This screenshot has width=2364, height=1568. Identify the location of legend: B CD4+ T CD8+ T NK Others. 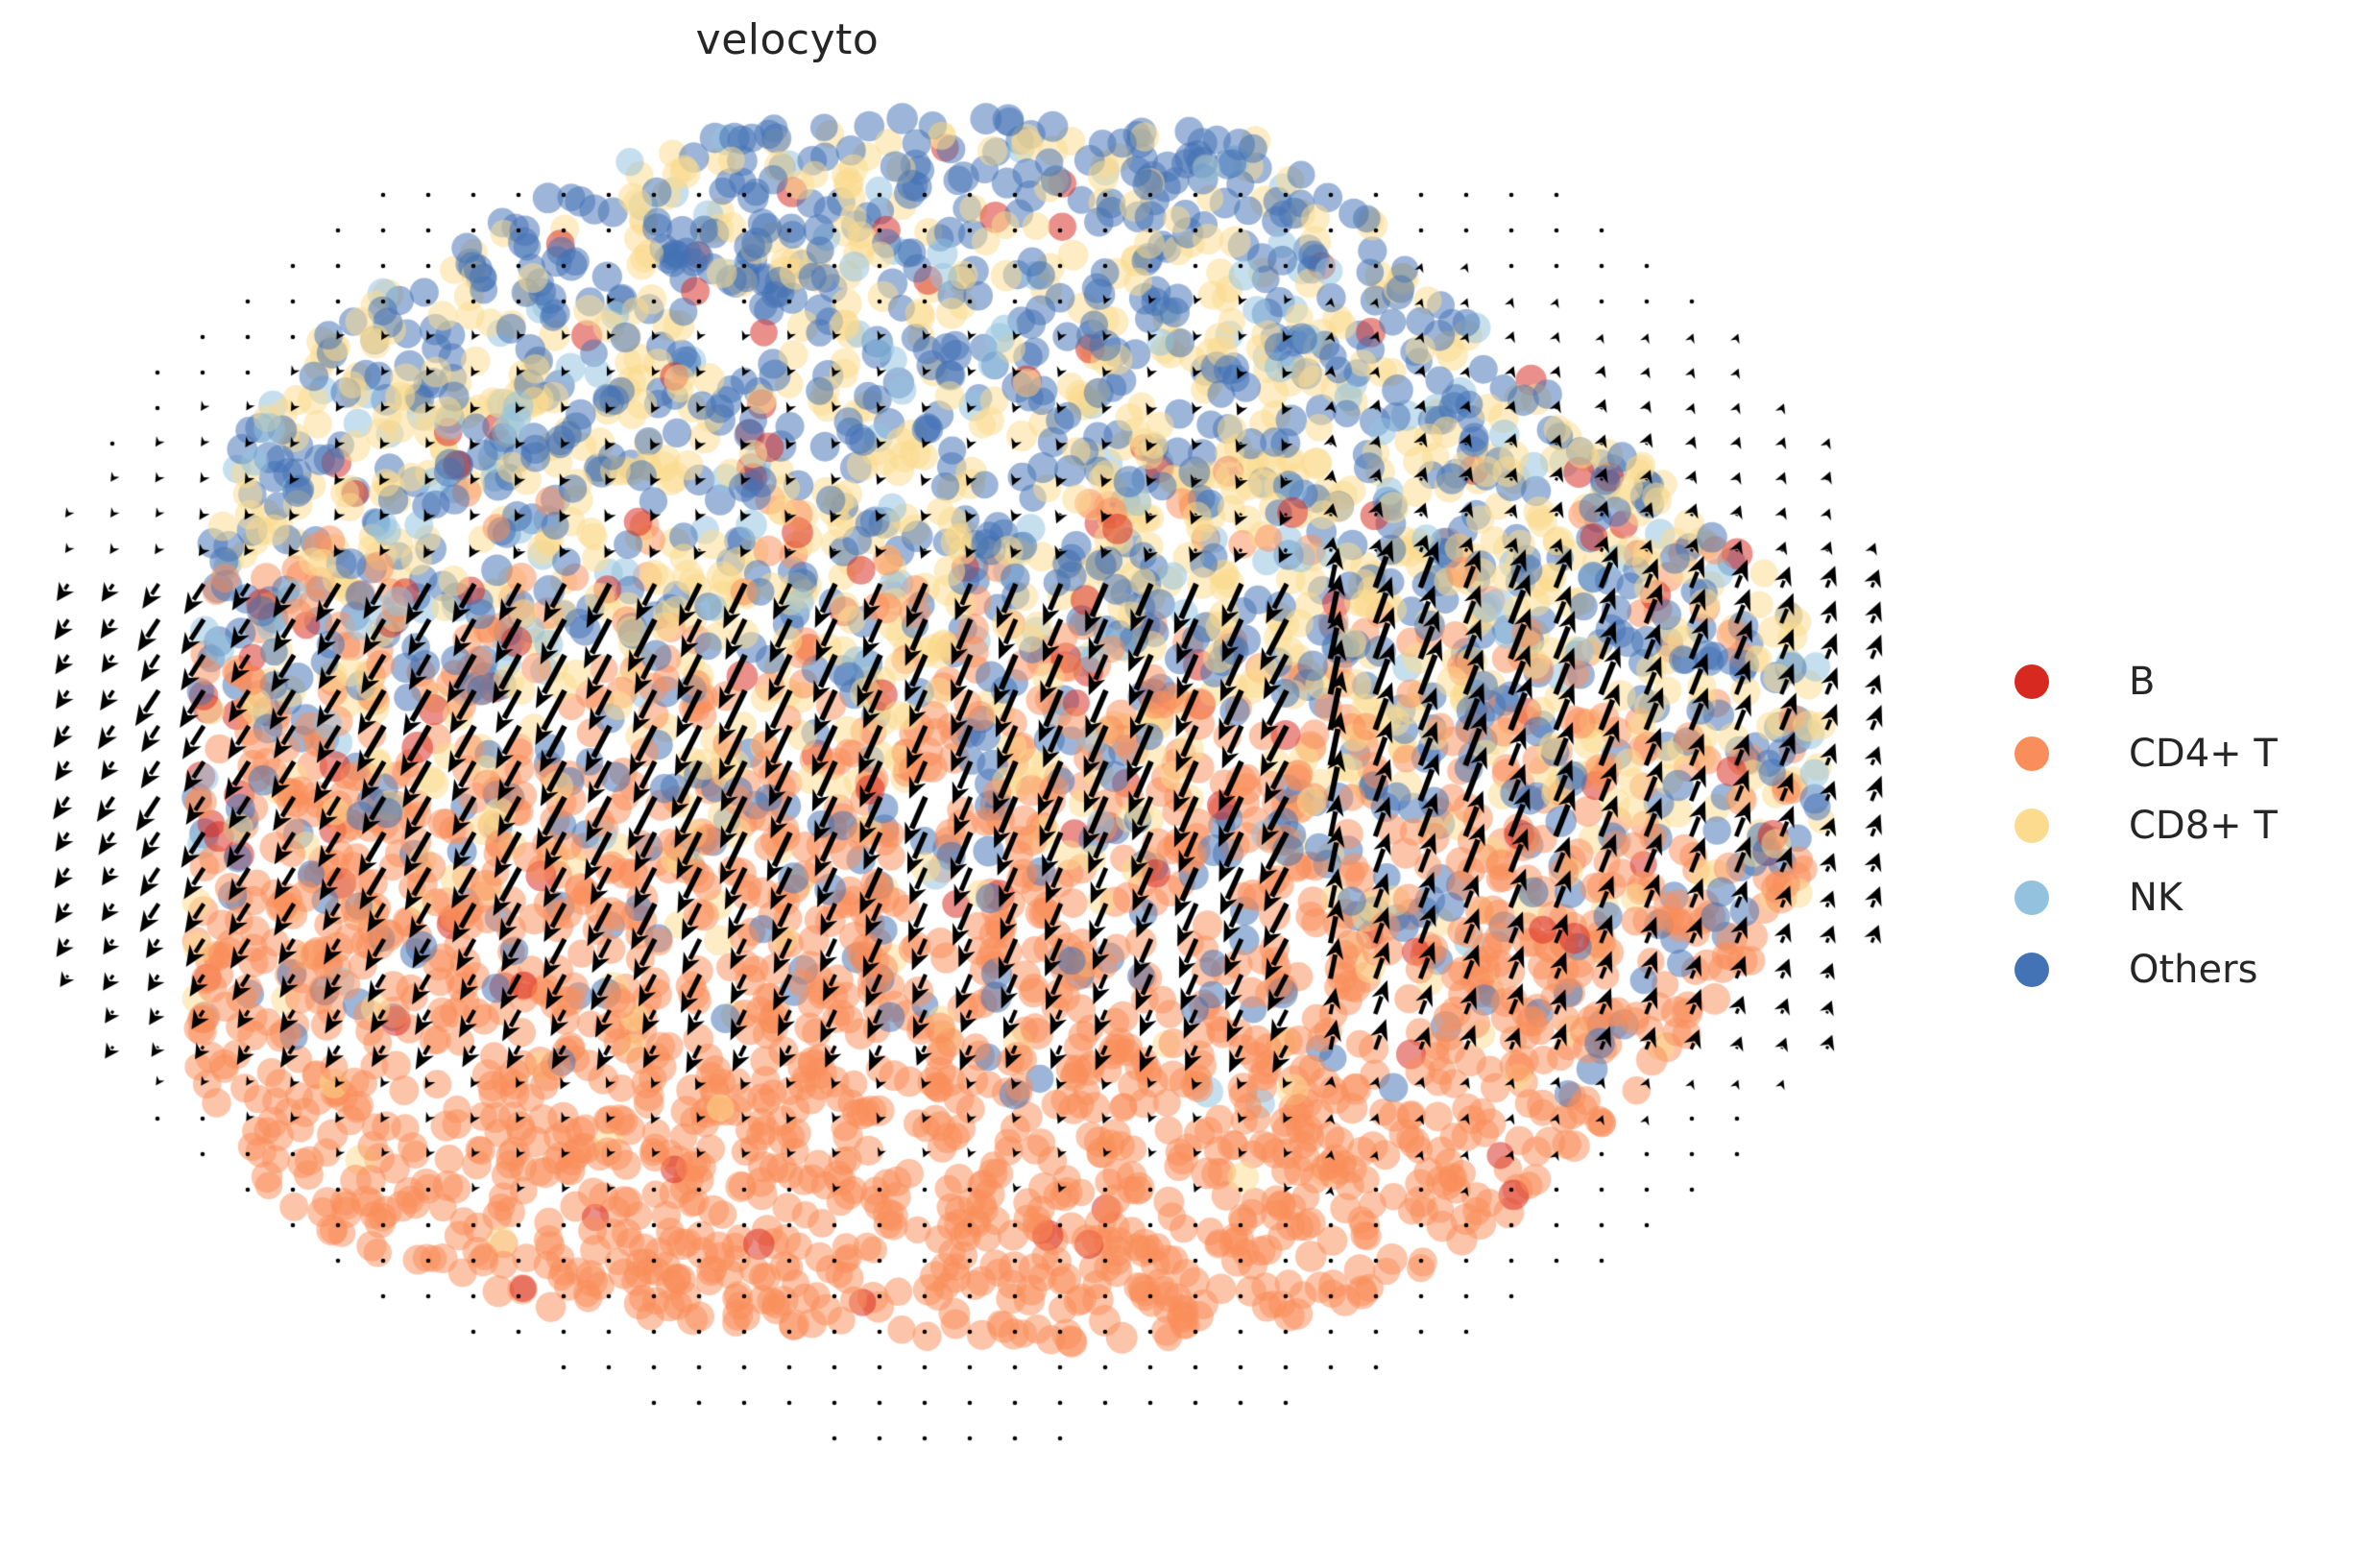
(2185, 825).